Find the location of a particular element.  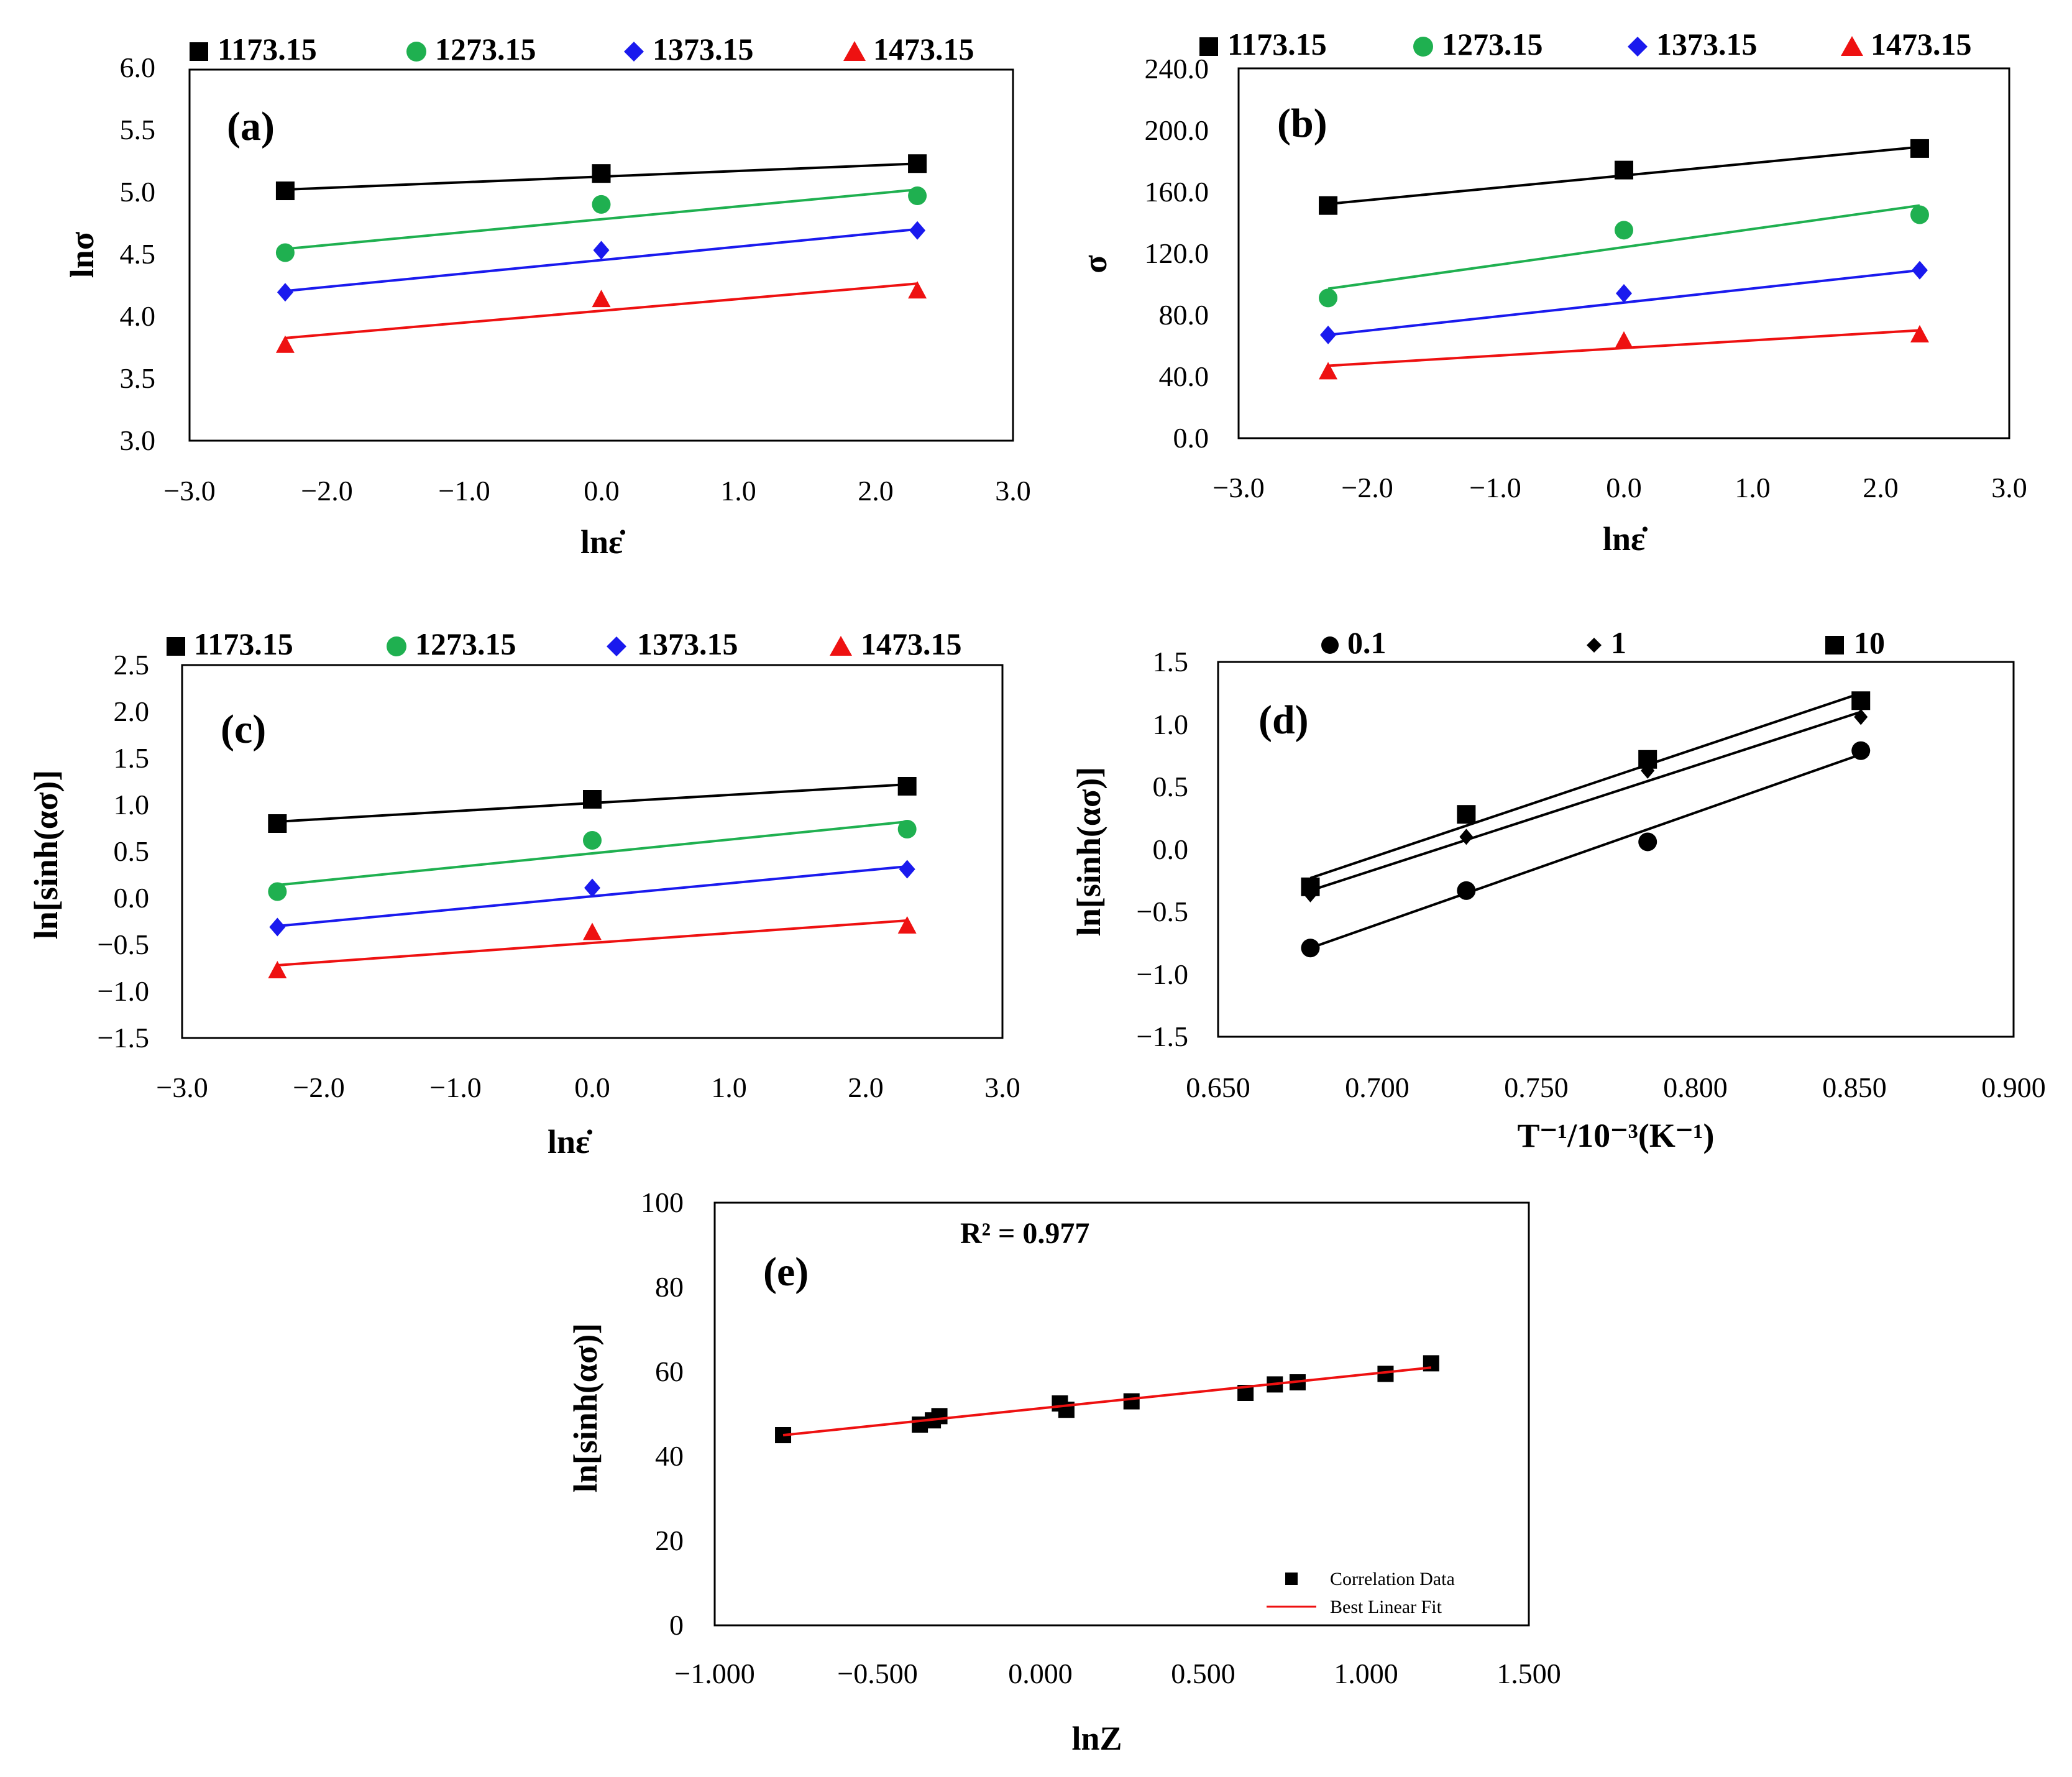

legend-label-d-10: 10 is located at coordinates (1869, 642).